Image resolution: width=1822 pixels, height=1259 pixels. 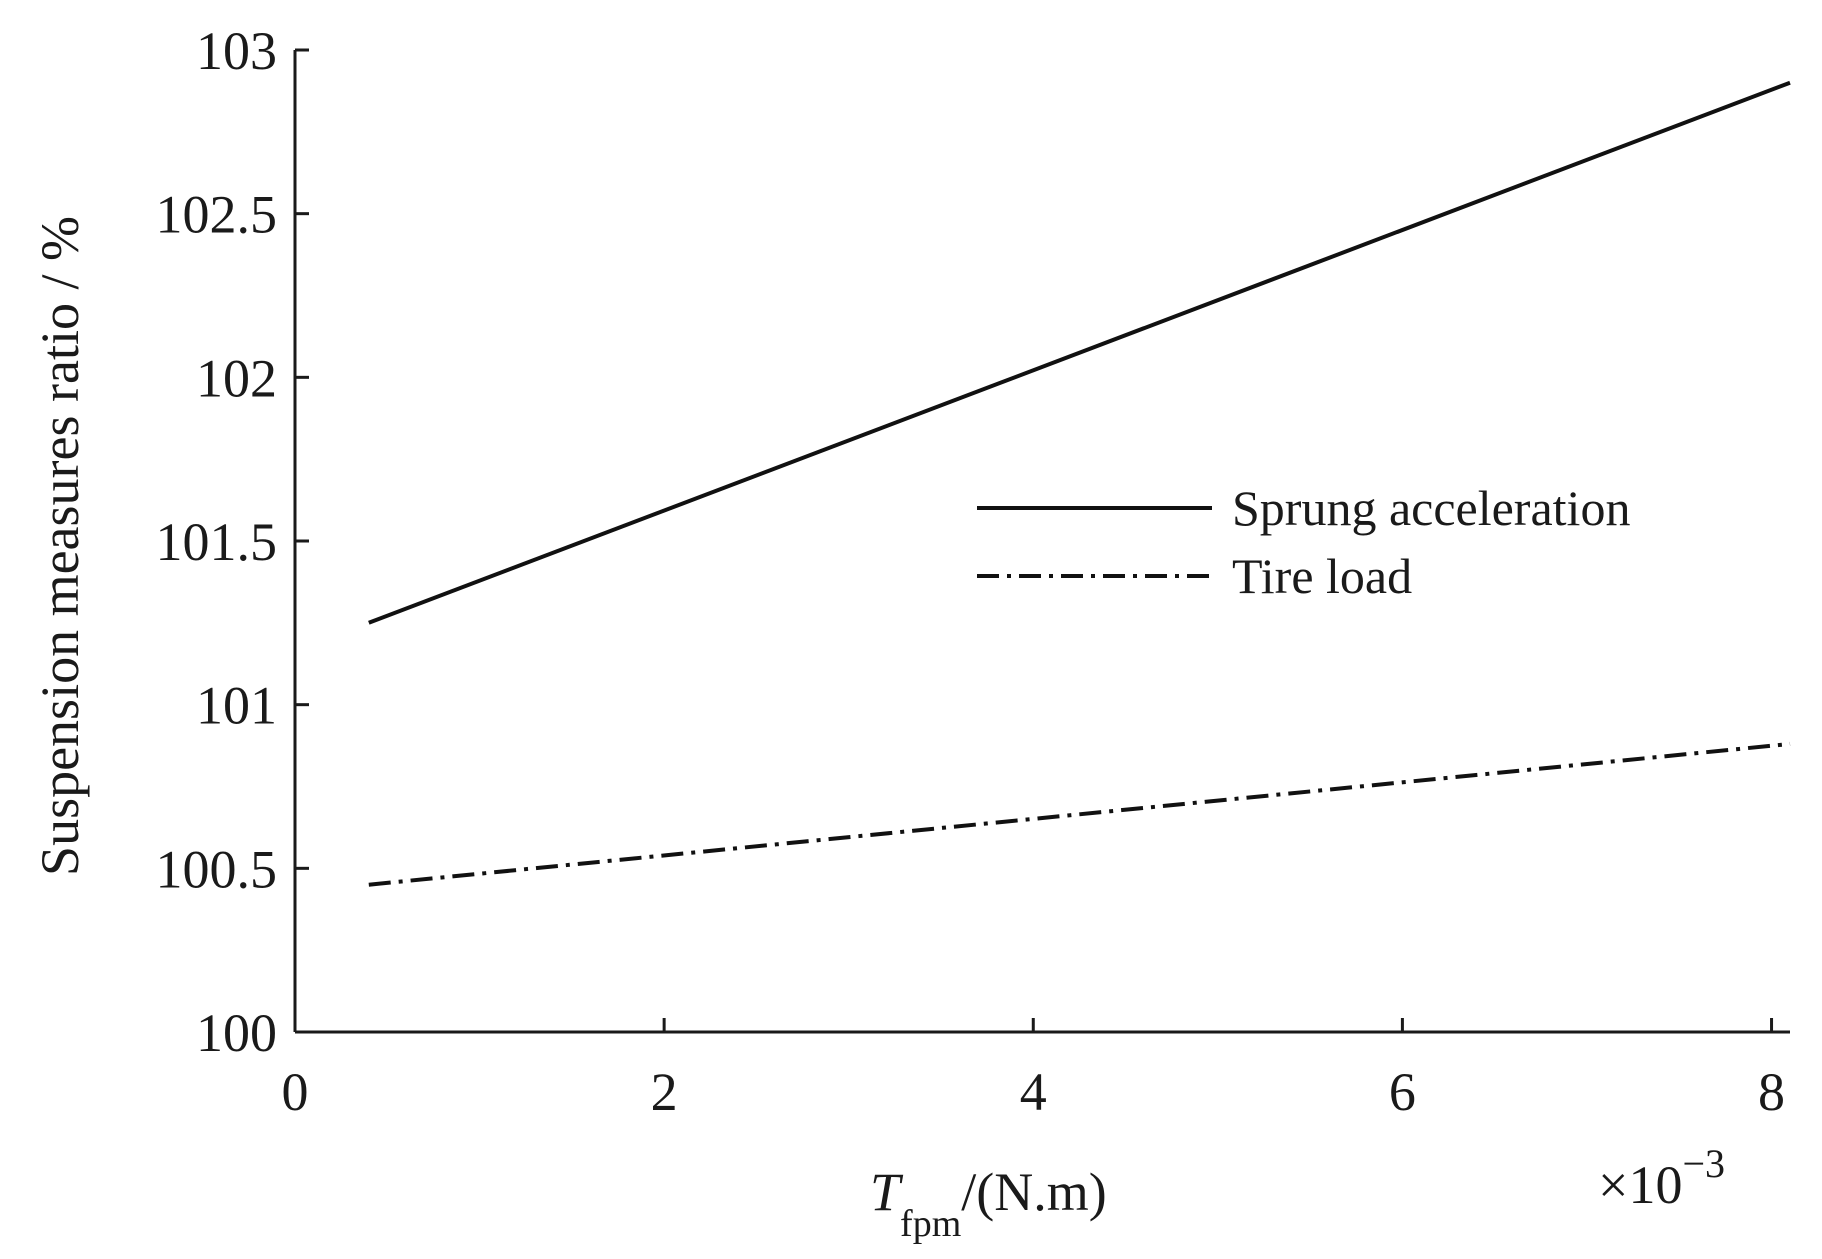 What do you see at coordinates (664, 1092) in the screenshot?
I see `x-tick-label: 2` at bounding box center [664, 1092].